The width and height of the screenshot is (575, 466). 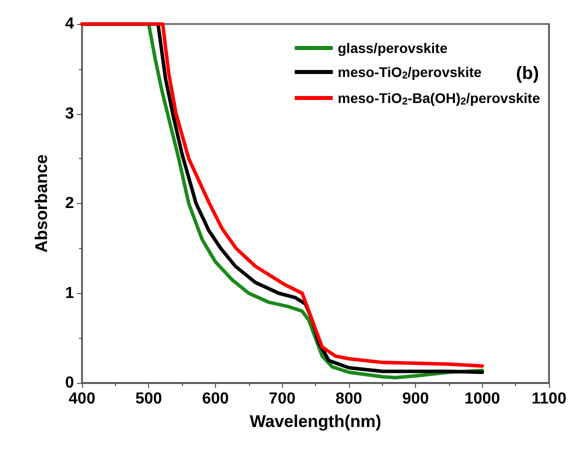 What do you see at coordinates (528, 73) in the screenshot?
I see `annotation: (b)` at bounding box center [528, 73].